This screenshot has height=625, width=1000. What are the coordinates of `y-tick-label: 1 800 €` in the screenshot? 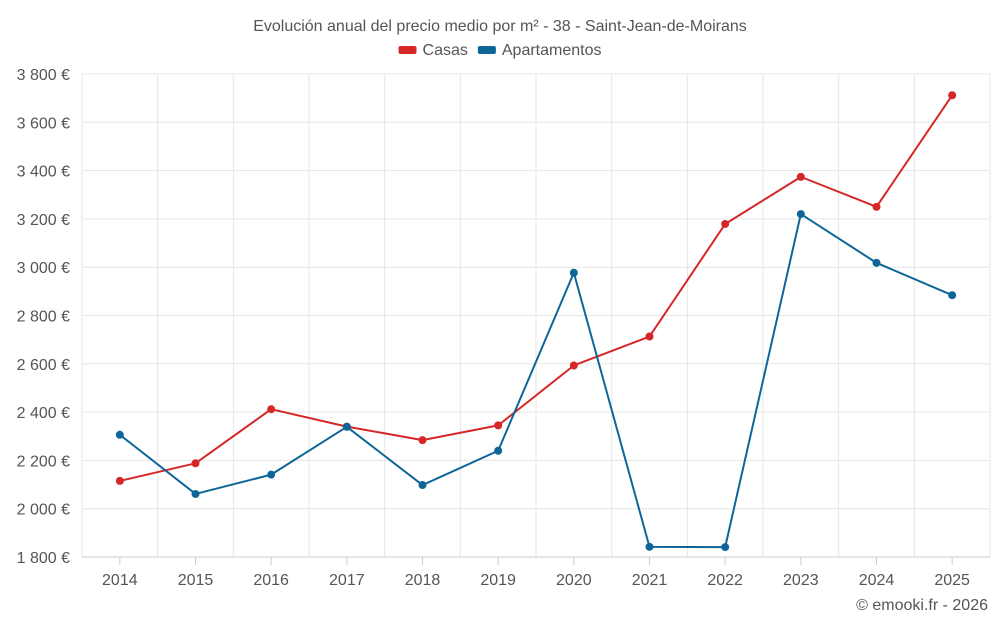 It's located at (43, 558).